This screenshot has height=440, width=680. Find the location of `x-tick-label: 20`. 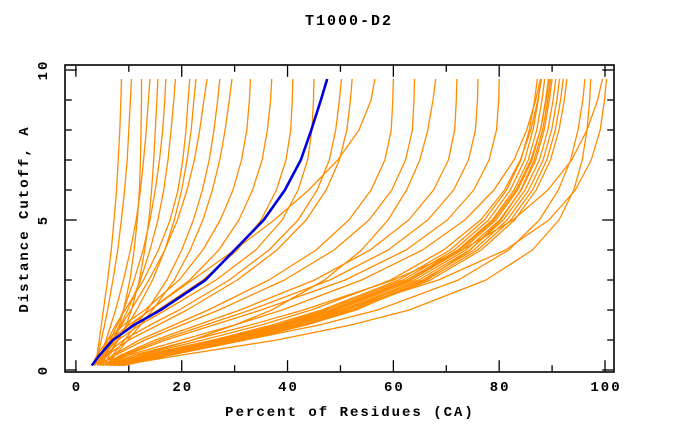

x-tick-label: 20 is located at coordinates (182, 388).